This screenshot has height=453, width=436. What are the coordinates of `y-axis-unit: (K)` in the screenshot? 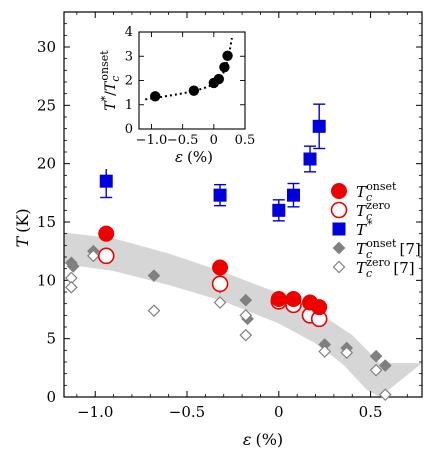 It's located at (22, 220).